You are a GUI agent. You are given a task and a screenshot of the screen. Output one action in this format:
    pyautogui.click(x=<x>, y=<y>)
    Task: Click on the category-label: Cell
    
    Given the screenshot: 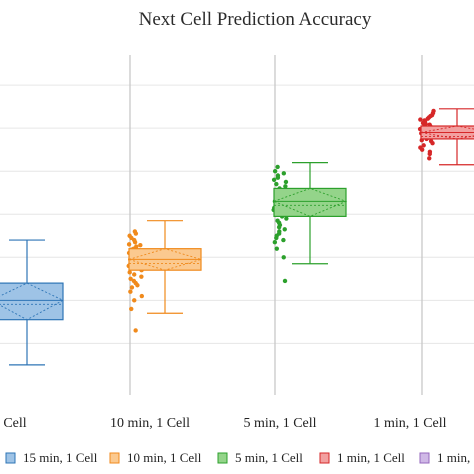 What is the action you would take?
    pyautogui.click(x=14, y=423)
    